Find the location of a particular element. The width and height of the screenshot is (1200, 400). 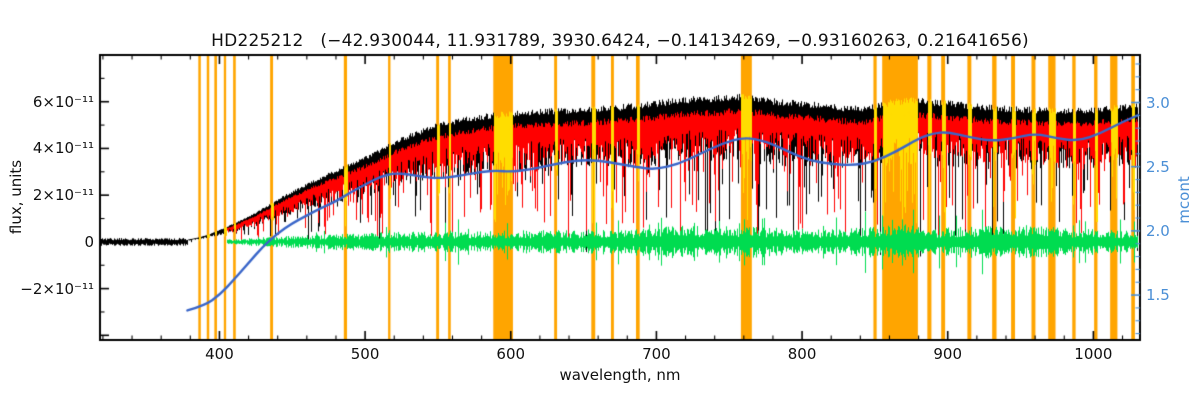

x-tick-label: 600 is located at coordinates (511, 354).